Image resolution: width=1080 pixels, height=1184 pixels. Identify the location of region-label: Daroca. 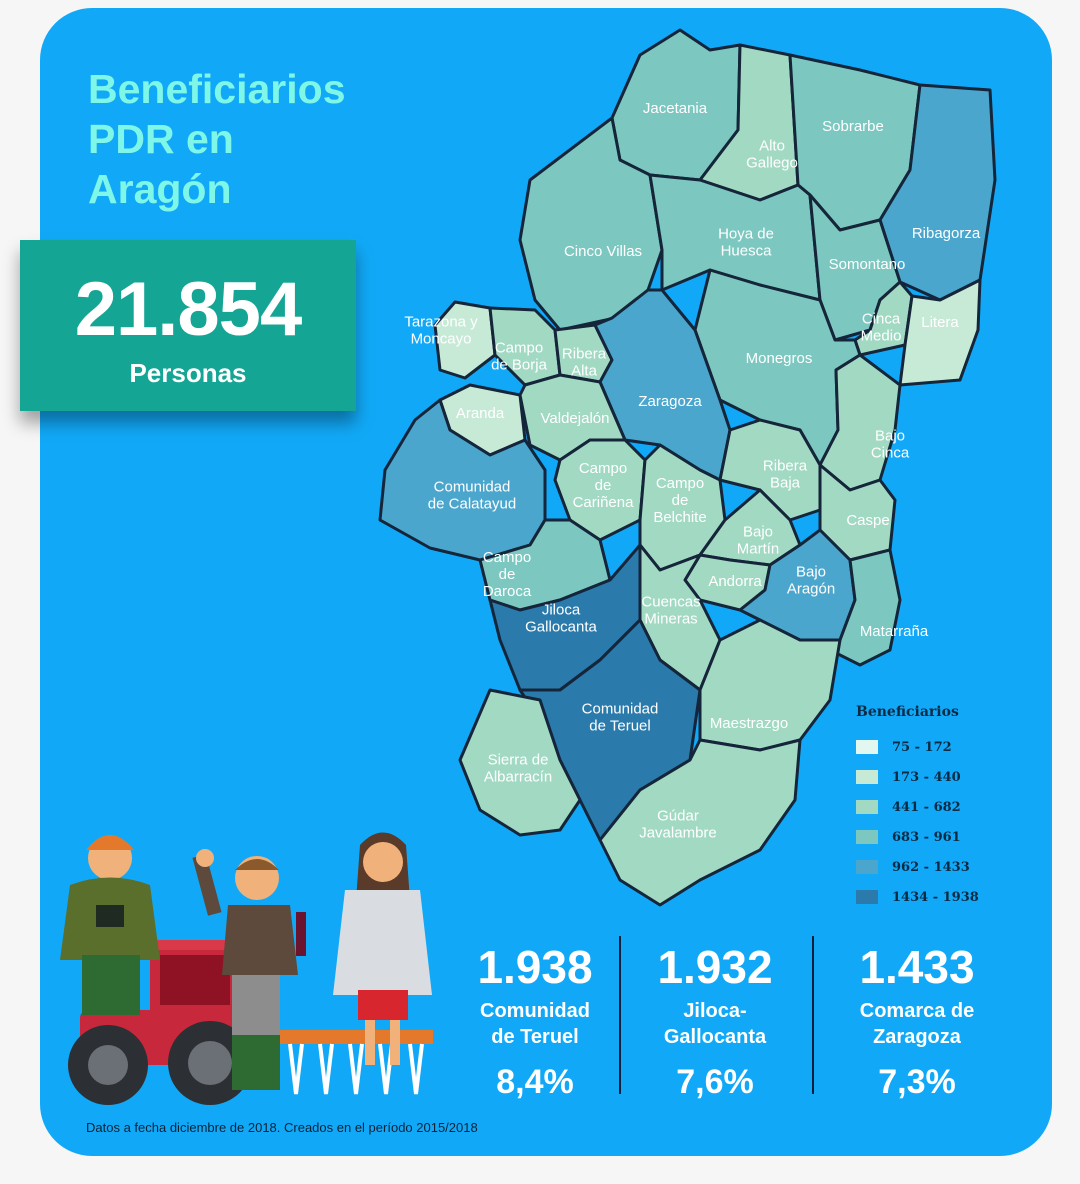
(507, 591).